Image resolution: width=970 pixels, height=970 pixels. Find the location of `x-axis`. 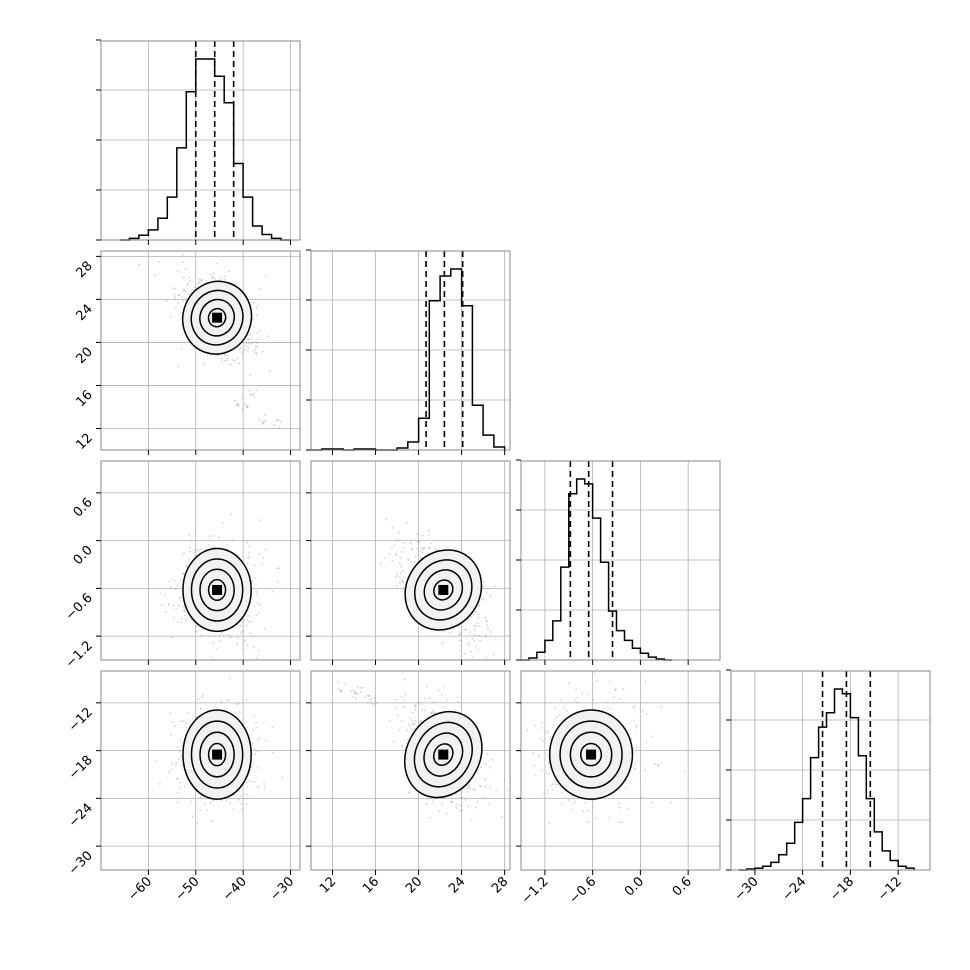

x-axis is located at coordinates (419, 662).